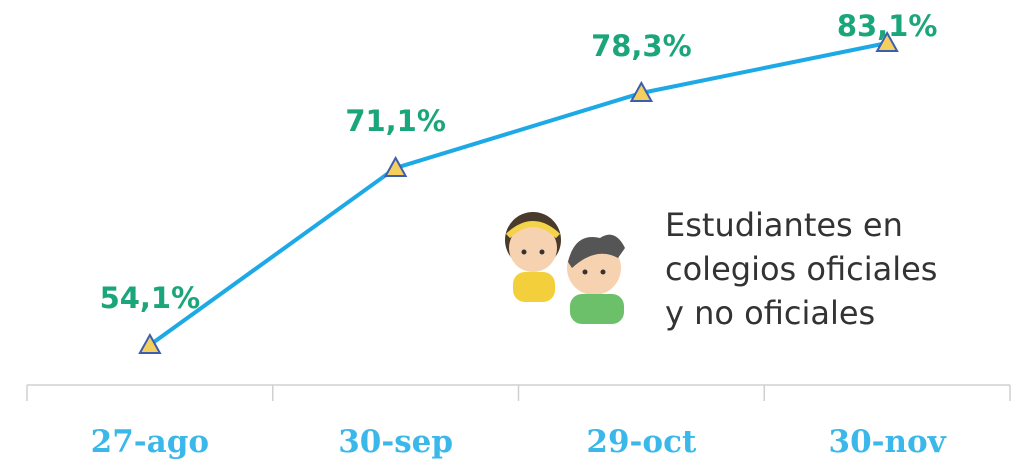 This screenshot has height=462, width=1036. I want to click on x-tick-label: 29-oct, so click(641, 442).